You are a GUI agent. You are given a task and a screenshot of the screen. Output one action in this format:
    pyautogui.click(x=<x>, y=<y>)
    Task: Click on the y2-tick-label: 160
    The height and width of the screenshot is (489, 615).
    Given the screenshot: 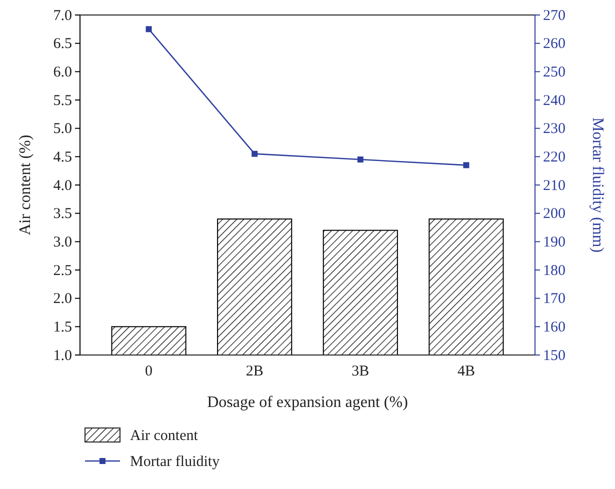 What is the action you would take?
    pyautogui.click(x=554, y=327)
    